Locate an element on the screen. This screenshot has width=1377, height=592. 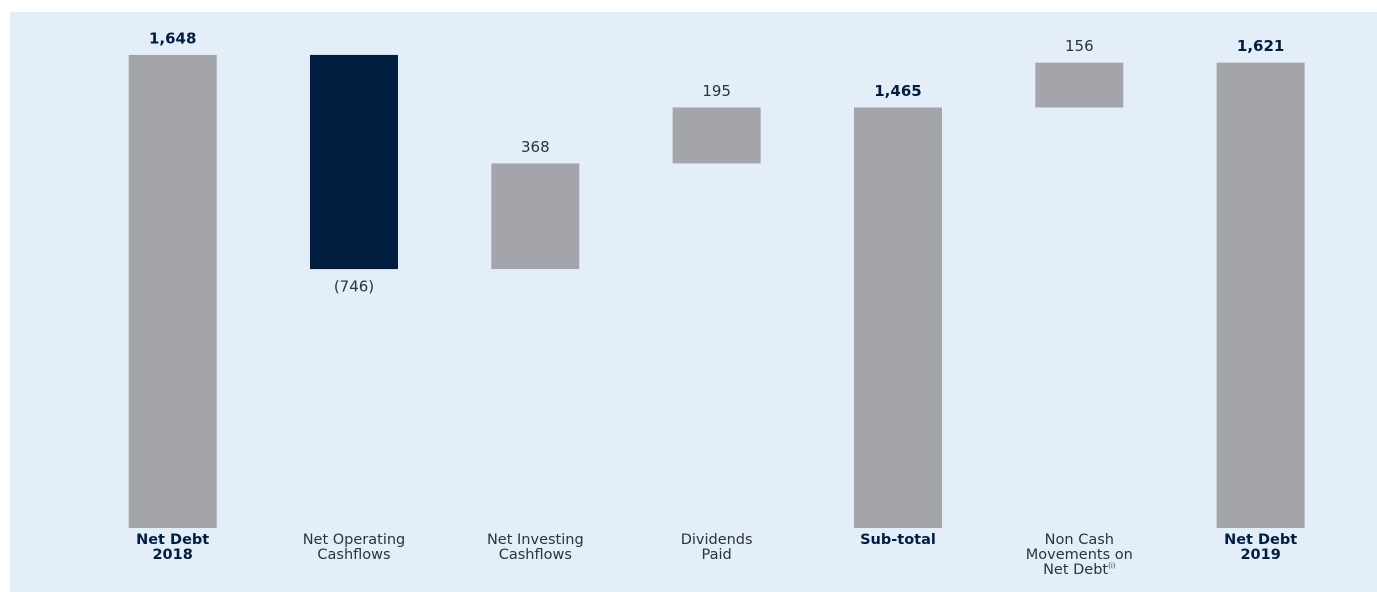
category-text: Net Debt 2018 is located at coordinates (173, 547).